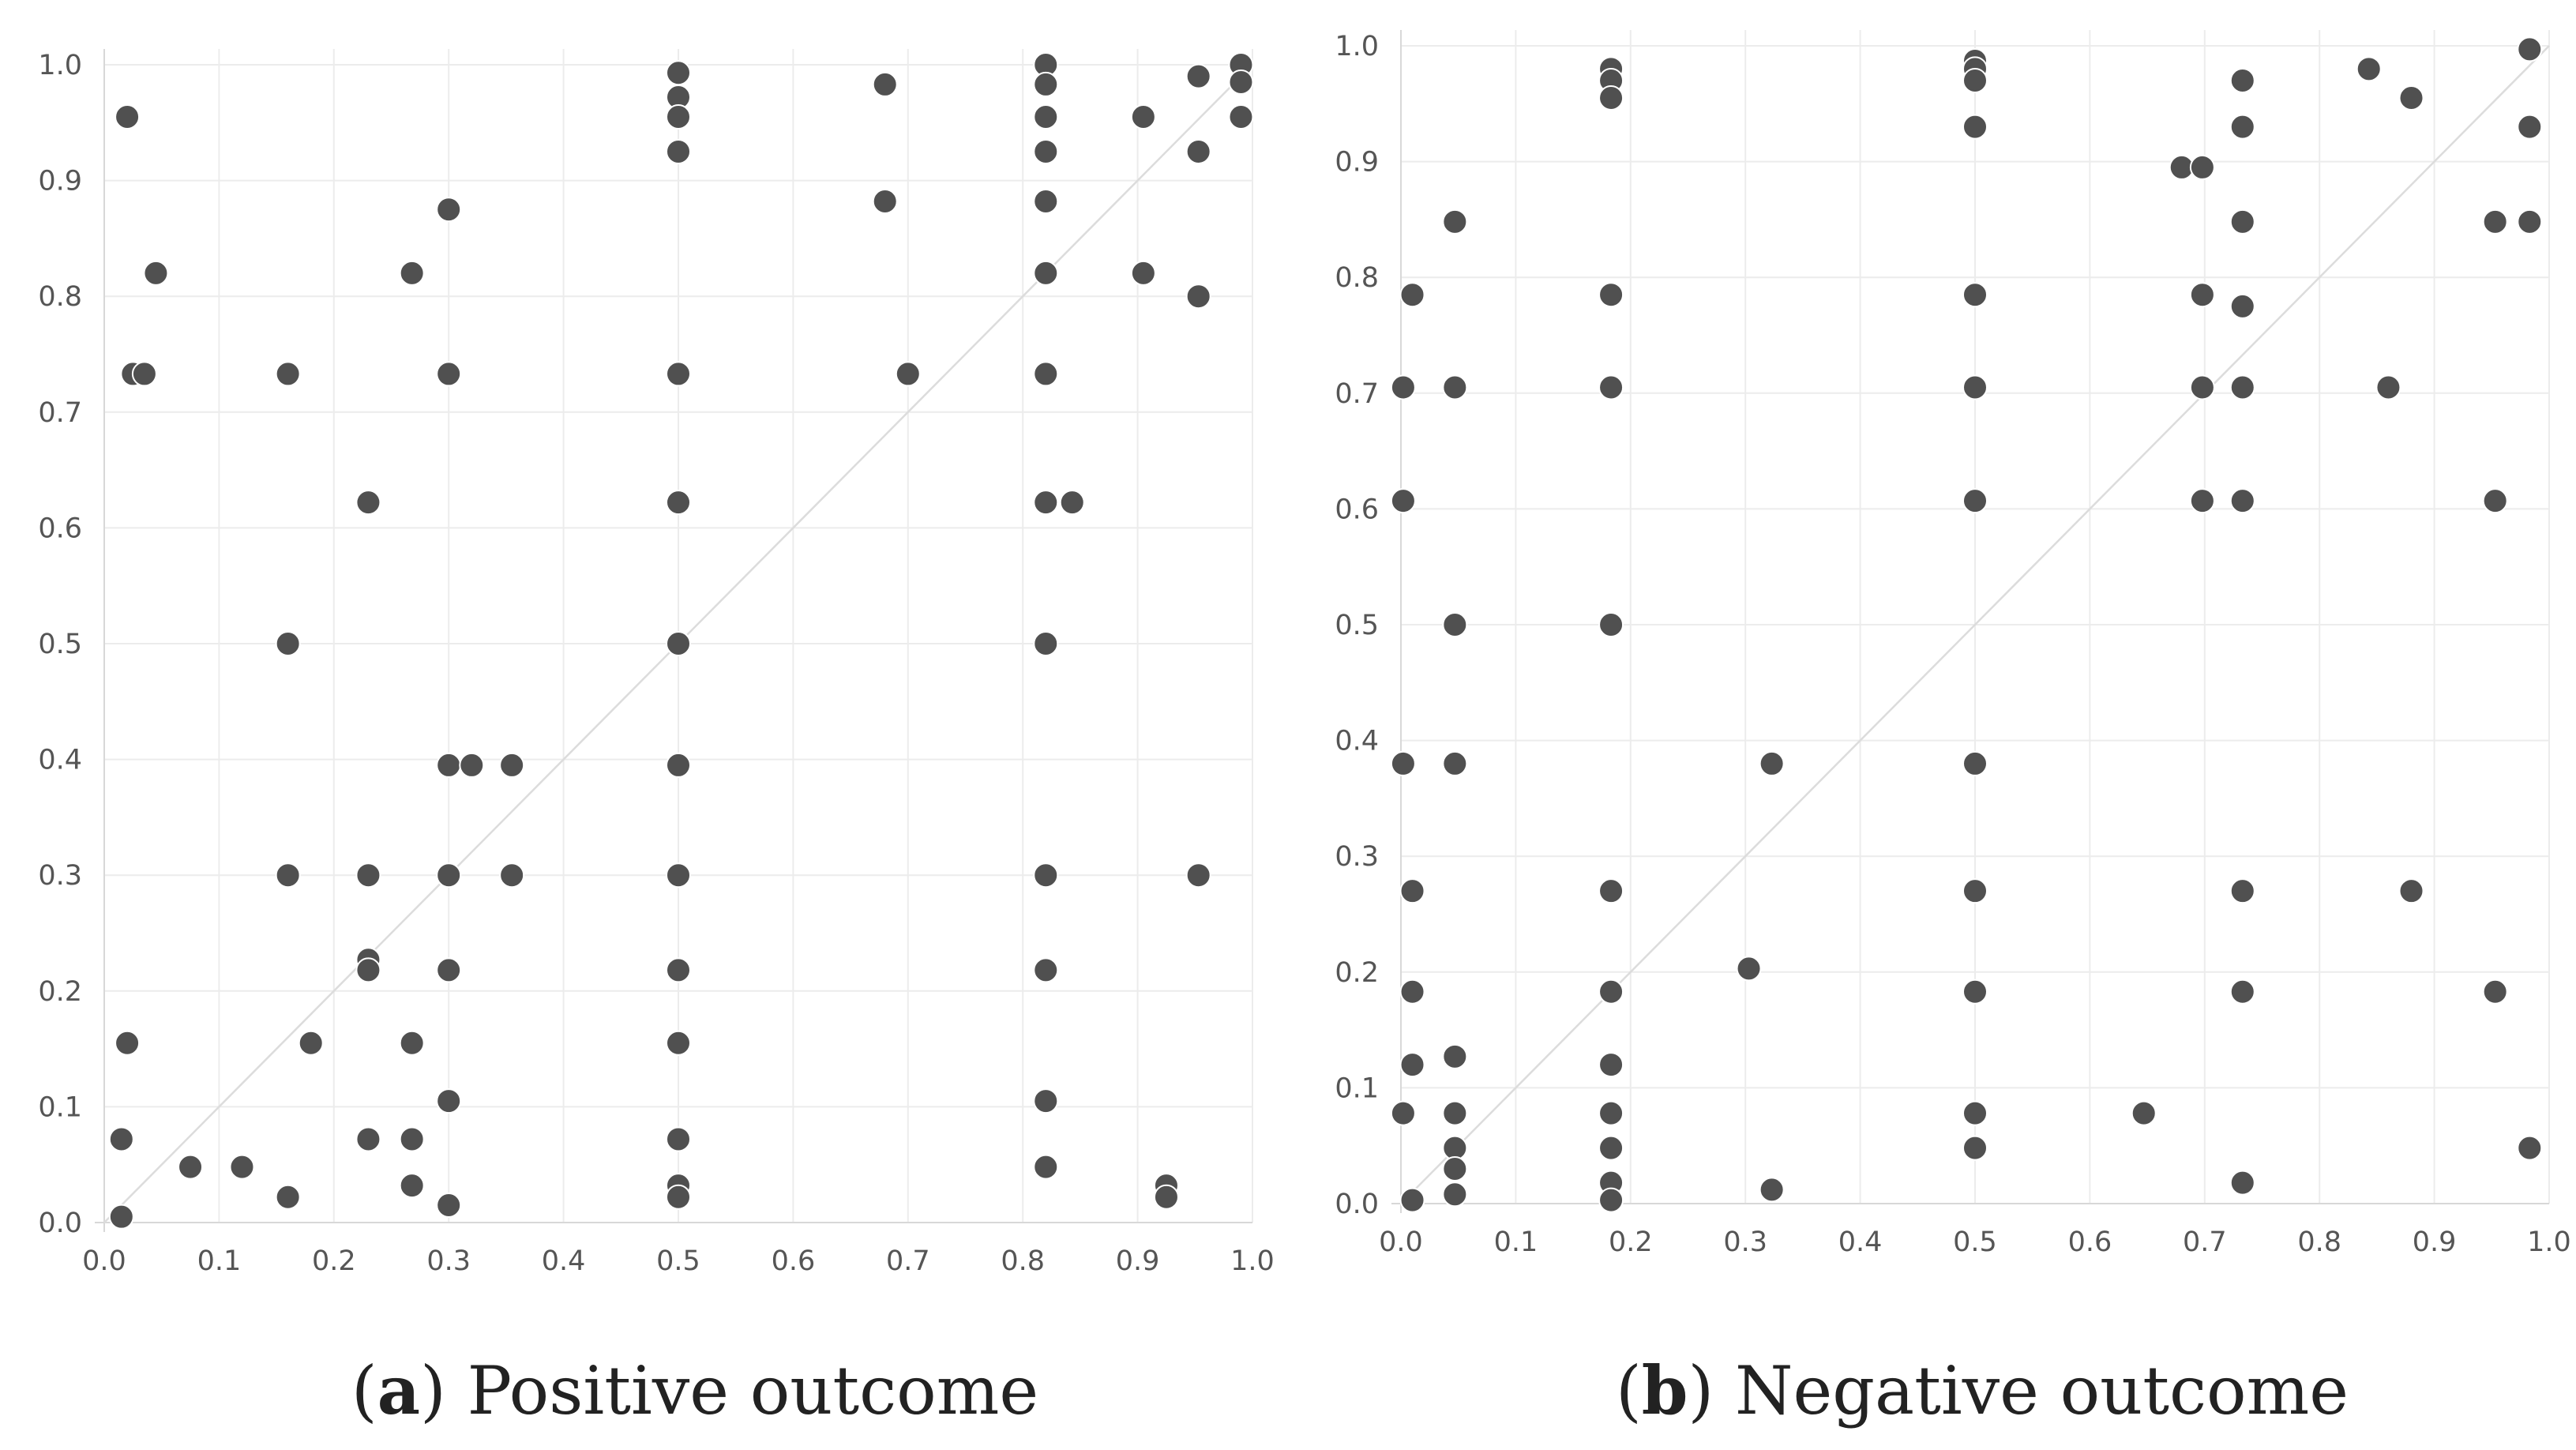 The height and width of the screenshot is (1450, 2576). I want to click on panel-a-x-tick-labels: 0.0 0.1 0.2 0.3 0.4 0.5 0.6 0.7 0.8 0.9 1.0, so click(678, 1261).